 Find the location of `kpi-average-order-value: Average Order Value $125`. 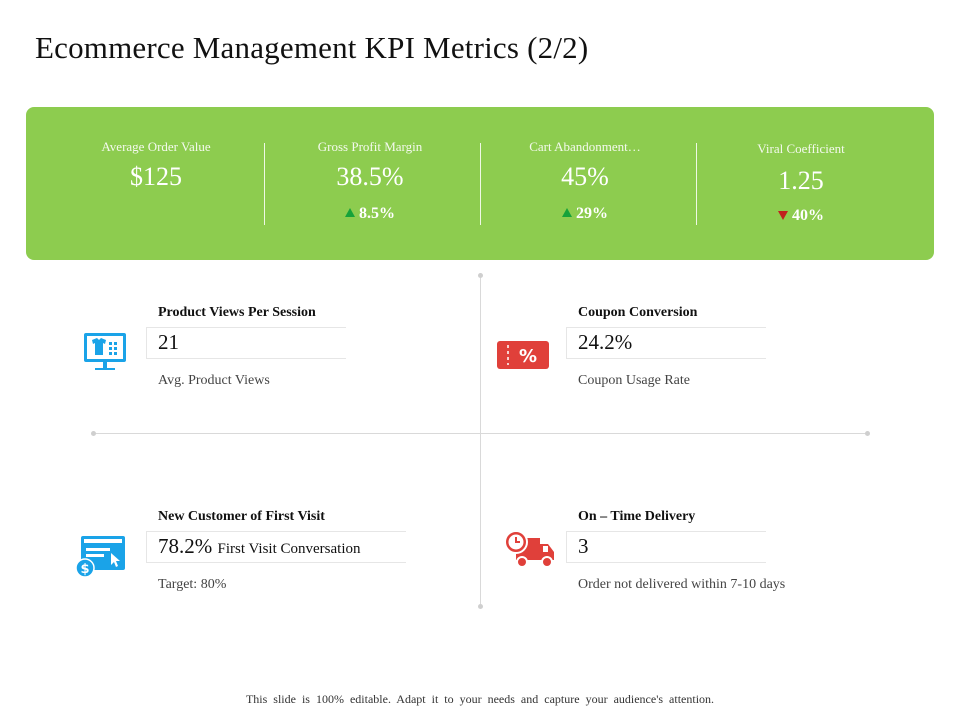

kpi-average-order-value: Average Order Value $125 is located at coordinates (156, 183).